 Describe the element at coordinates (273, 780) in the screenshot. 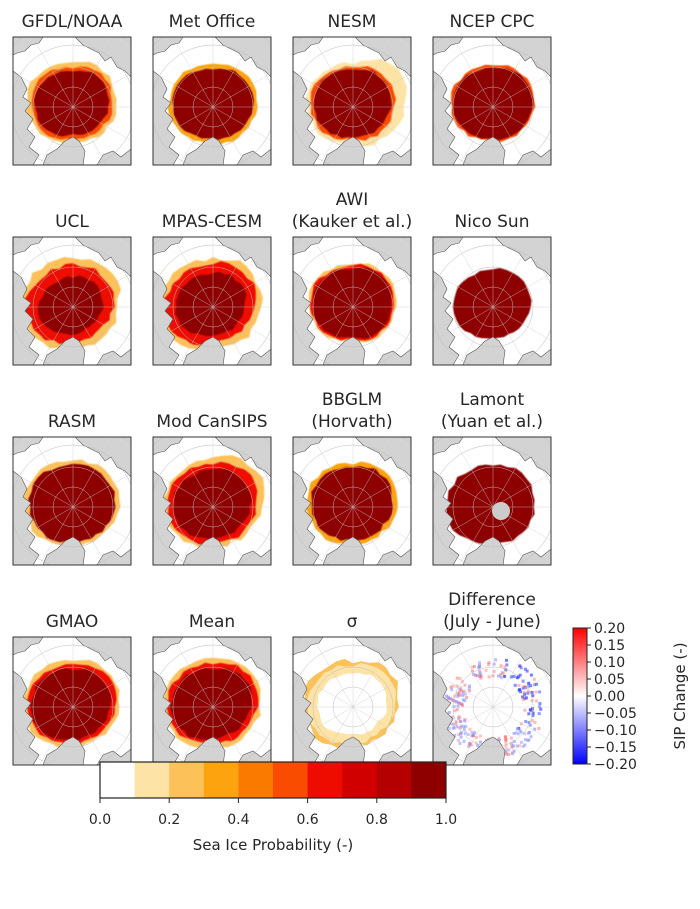

I see `sip-colorbar-frame` at that location.